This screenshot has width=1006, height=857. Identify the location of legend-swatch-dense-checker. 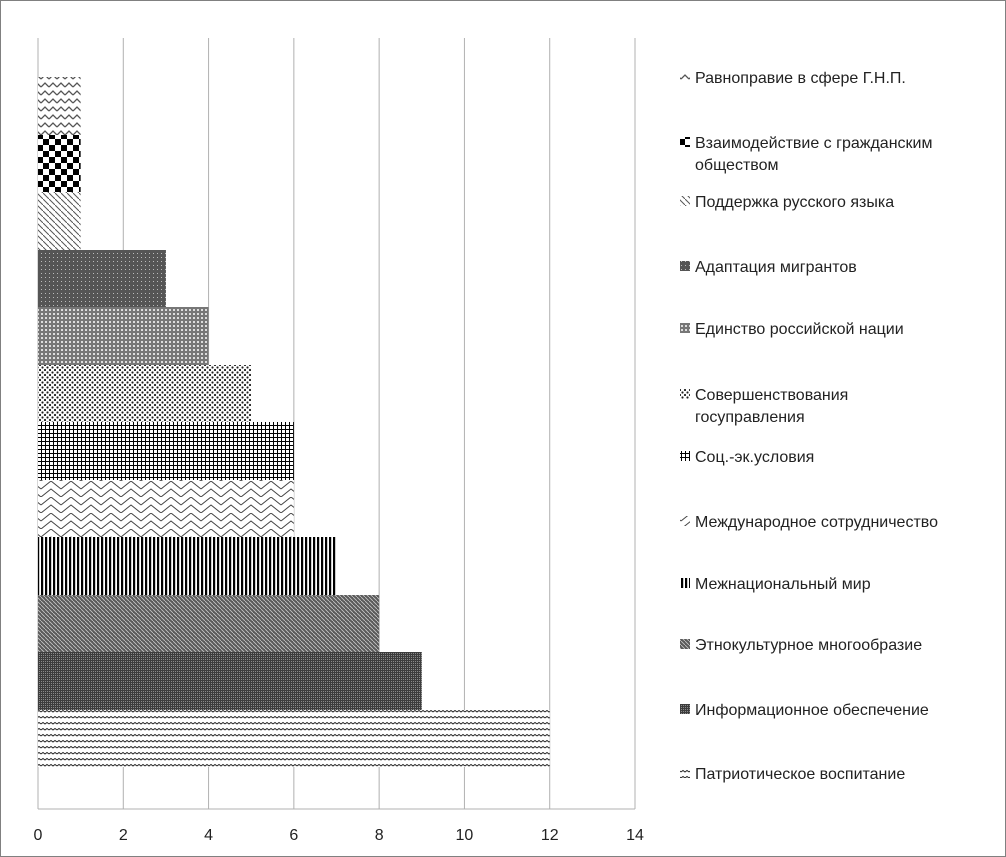
(685, 709).